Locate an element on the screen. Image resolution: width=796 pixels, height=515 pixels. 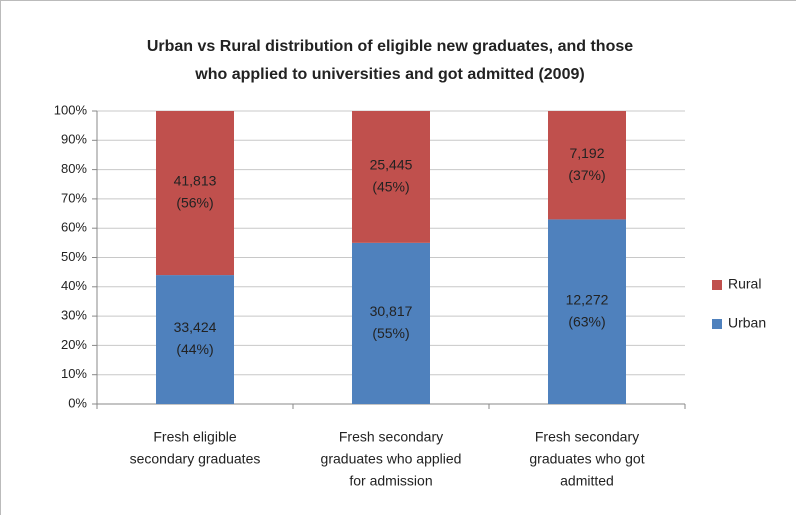
y-tick-label: 40% is located at coordinates (74, 285).